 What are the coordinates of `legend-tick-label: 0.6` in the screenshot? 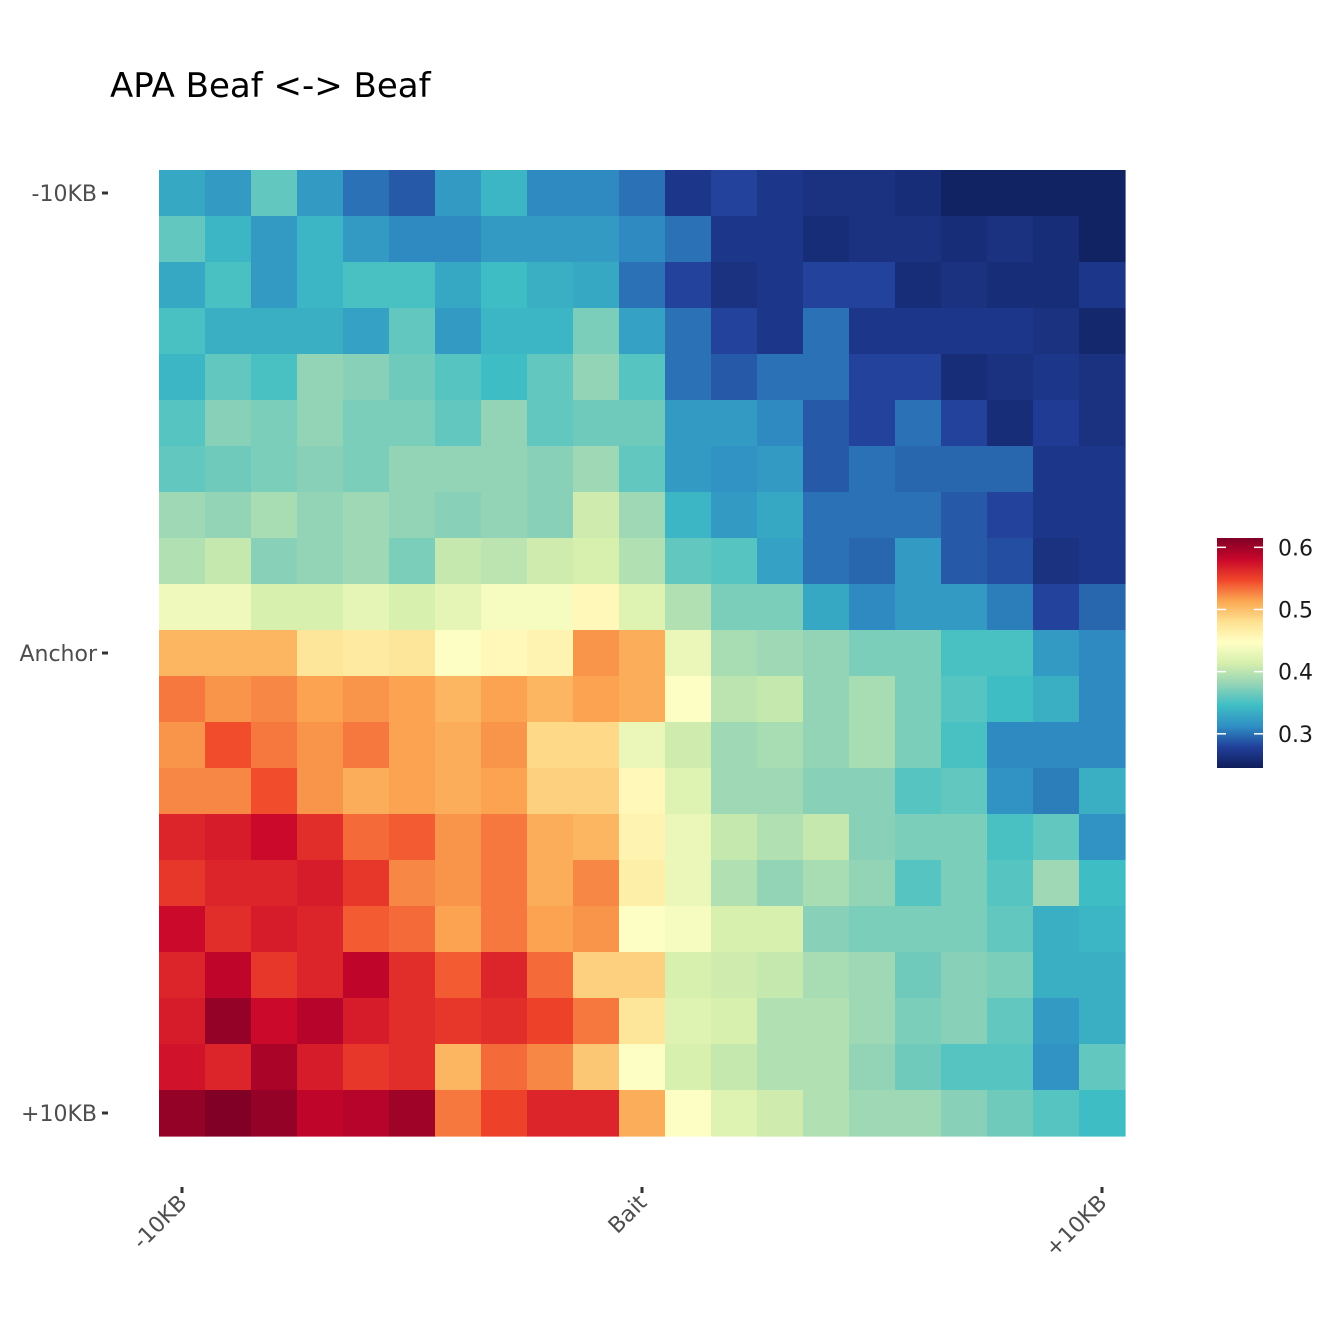 It's located at (1295, 548).